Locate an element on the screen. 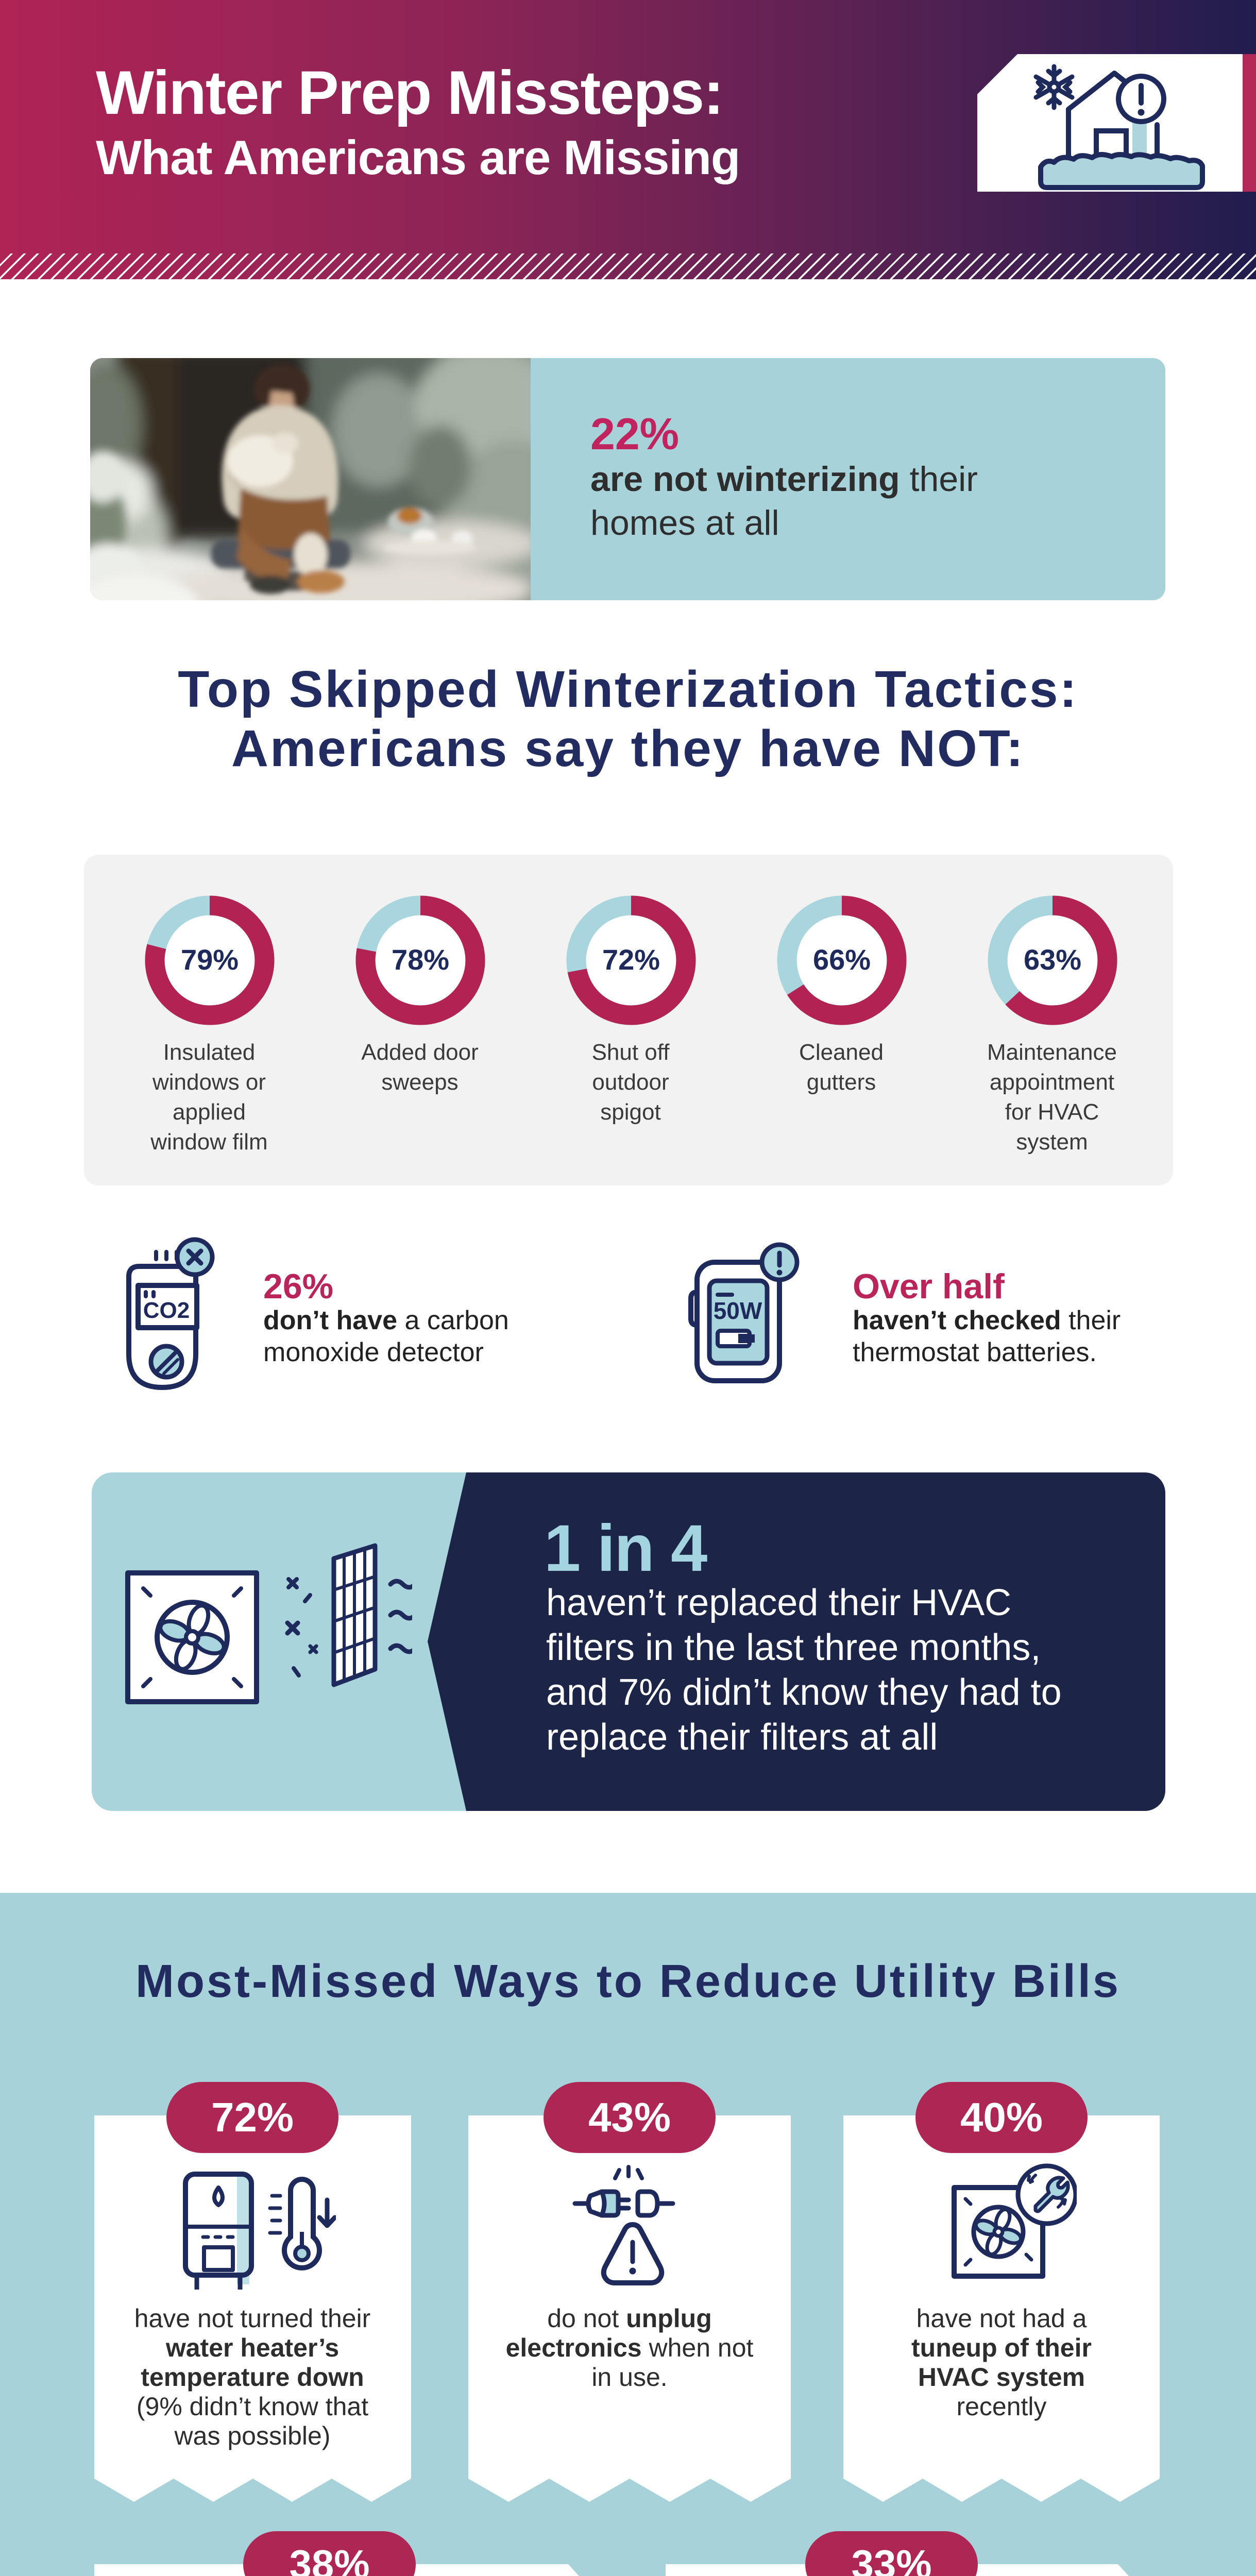 The width and height of the screenshot is (1256, 2576). svg-text: 50W is located at coordinates (738, 1310).